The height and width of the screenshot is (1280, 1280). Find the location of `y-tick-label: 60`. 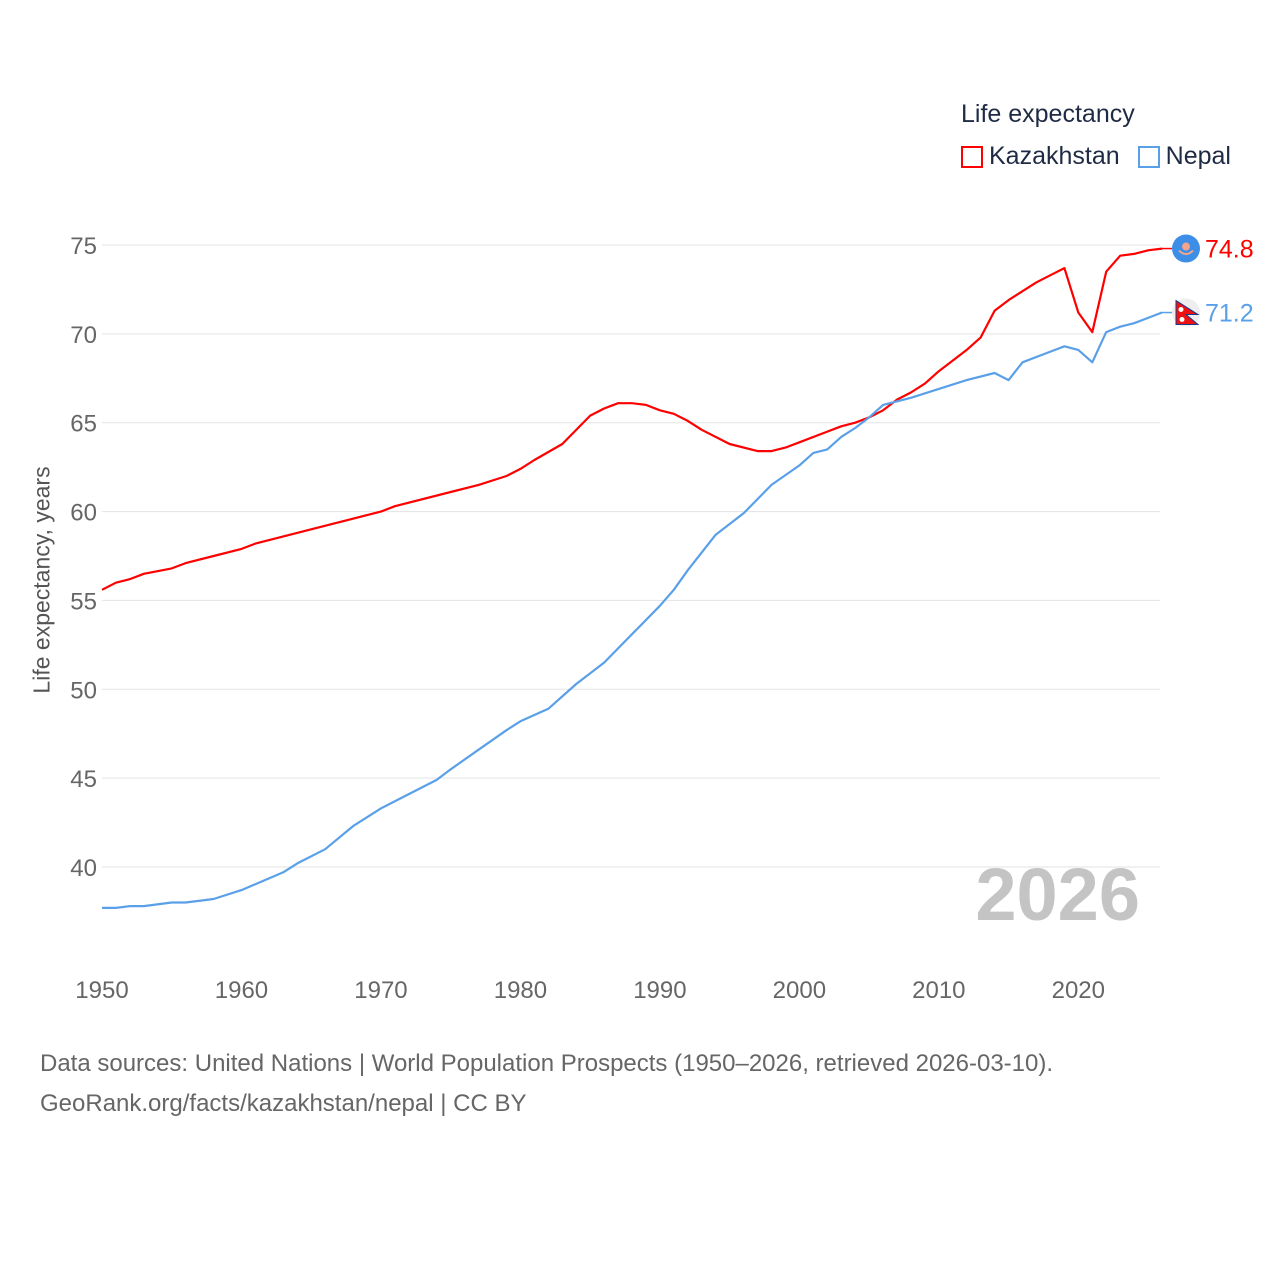

y-tick-label: 60 is located at coordinates (83, 513).